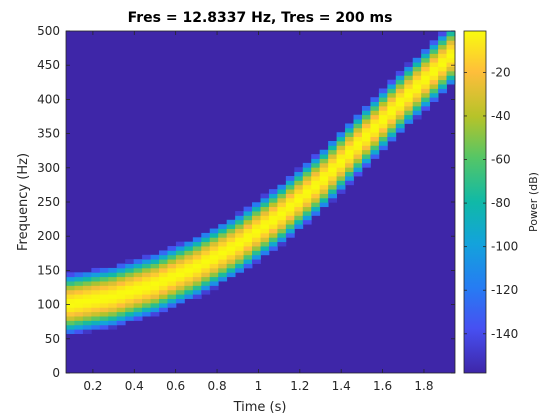 This screenshot has width=560, height=420. I want to click on x-tick-label: 0.4, so click(134, 386).